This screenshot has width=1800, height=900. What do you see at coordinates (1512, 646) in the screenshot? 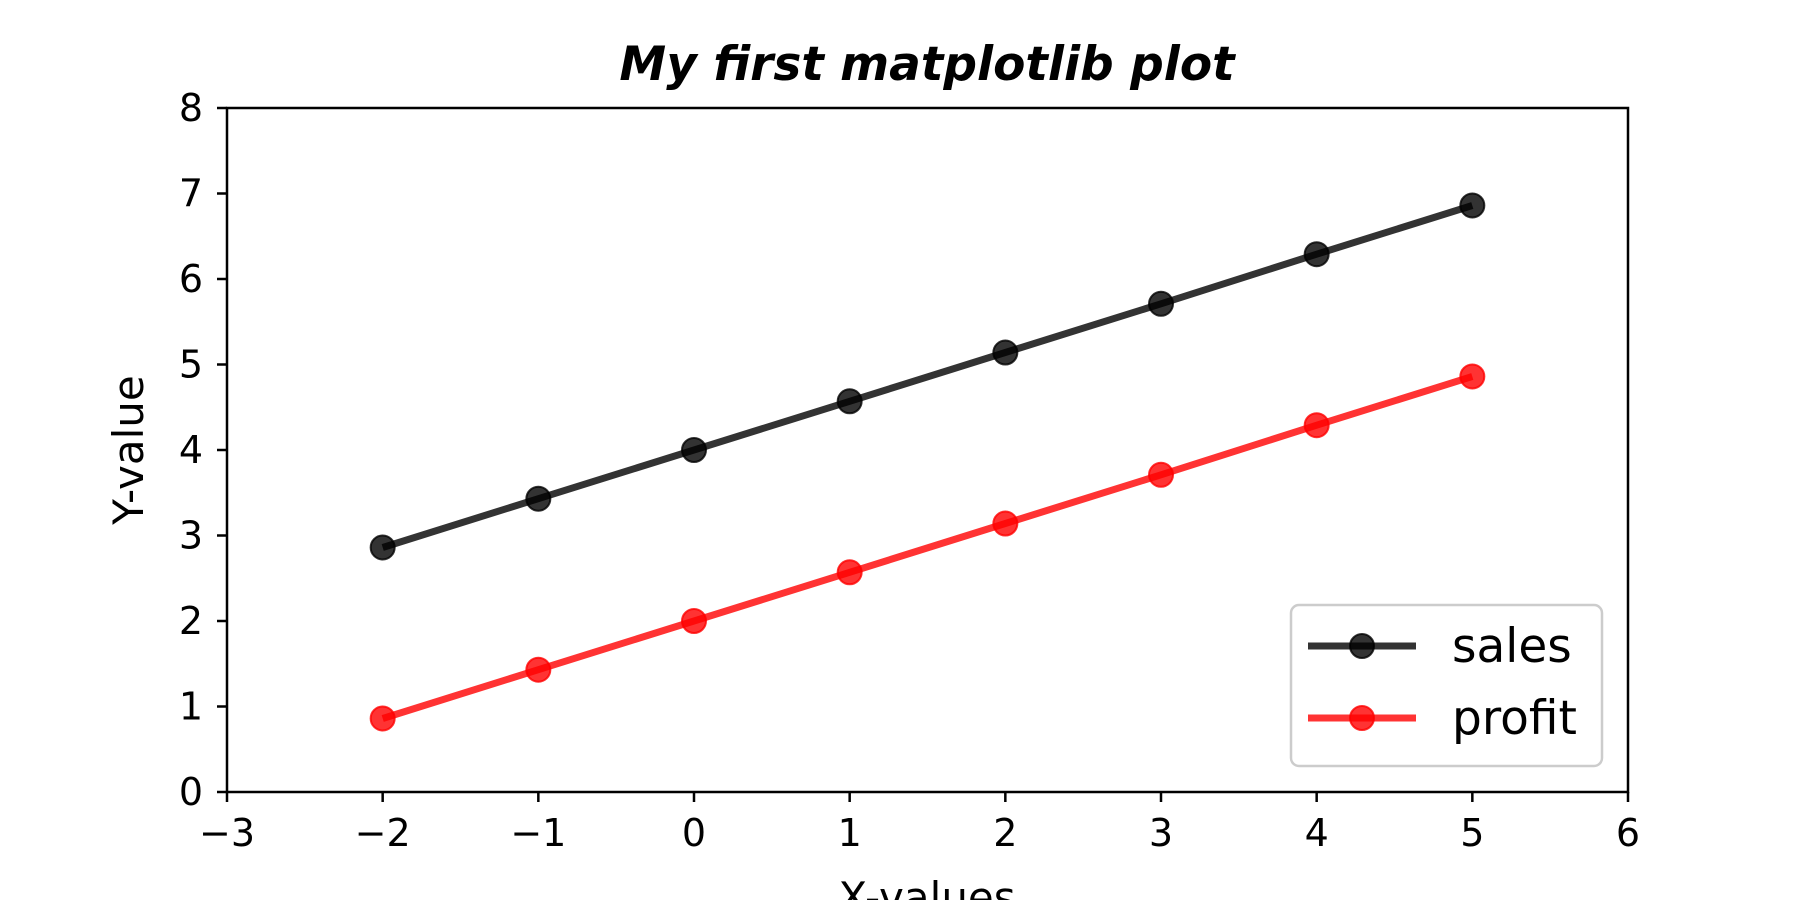
I see `legend-label-sales: sales` at bounding box center [1512, 646].